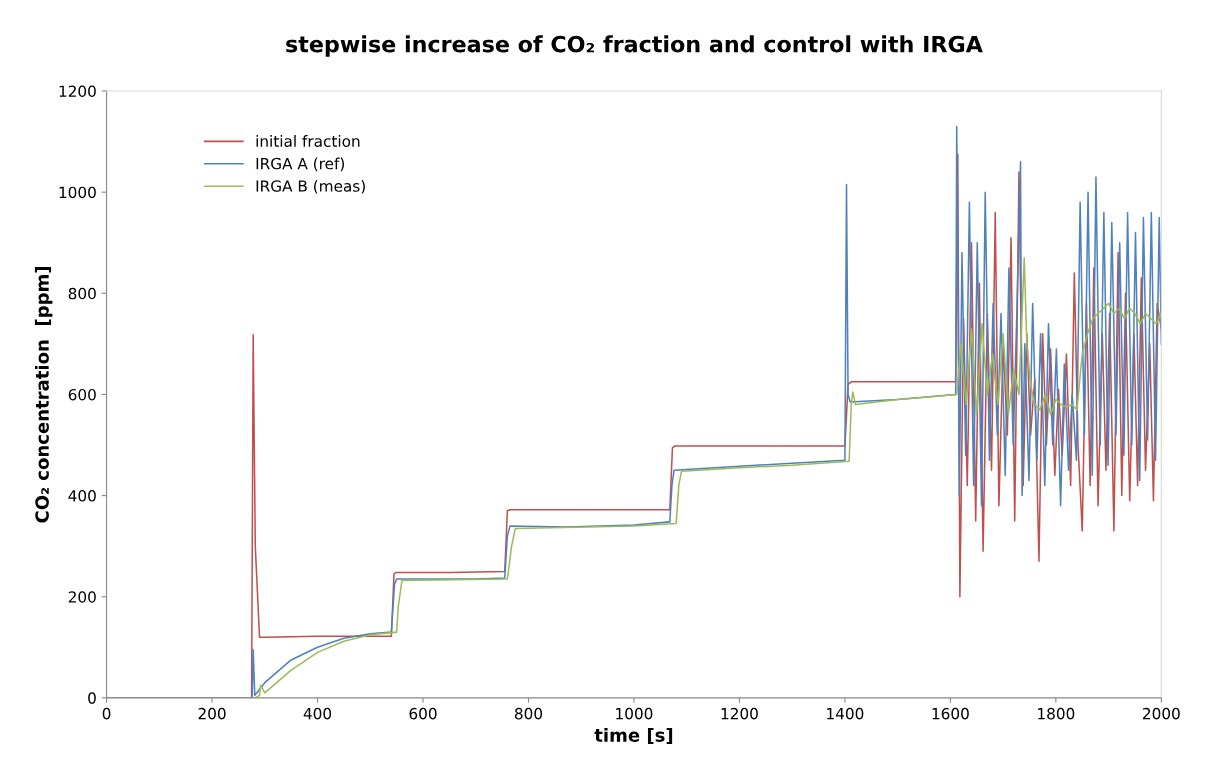 This screenshot has width=1211, height=778. Describe the element at coordinates (1161, 713) in the screenshot. I see `x-tick-label: 2000` at that location.